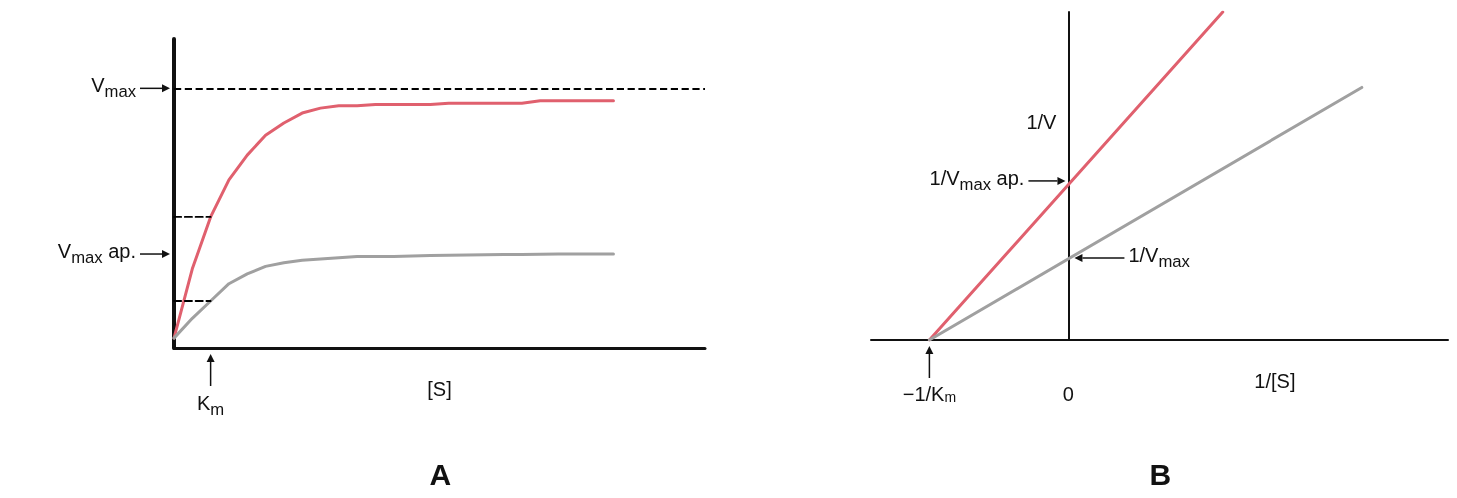 The height and width of the screenshot is (498, 1457). Describe the element at coordinates (1041, 122) in the screenshot. I see `y-axis-title: 1/V` at that location.